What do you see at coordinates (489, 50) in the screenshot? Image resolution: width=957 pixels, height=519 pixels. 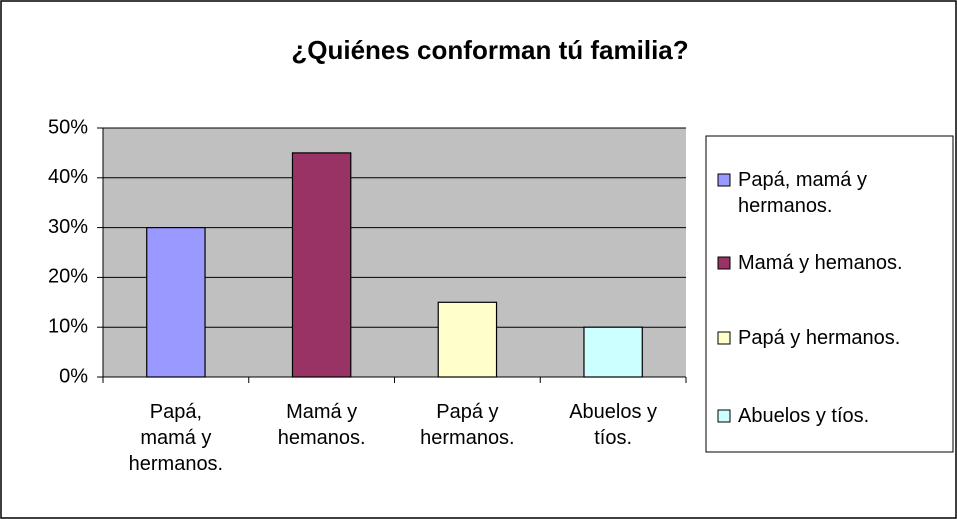 I see `chart-title: ¿Quiénes conforman tú familia?` at bounding box center [489, 50].